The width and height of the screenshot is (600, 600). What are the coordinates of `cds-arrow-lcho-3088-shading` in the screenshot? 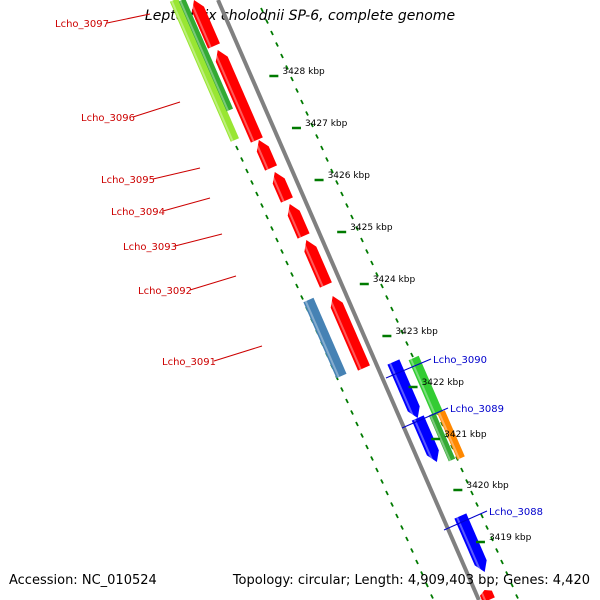 It's located at (469, 545).